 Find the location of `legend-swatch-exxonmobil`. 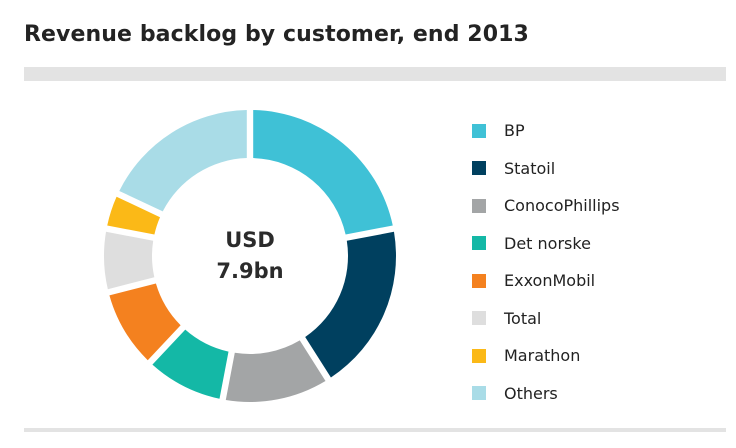

legend-swatch-exxonmobil is located at coordinates (479, 280).